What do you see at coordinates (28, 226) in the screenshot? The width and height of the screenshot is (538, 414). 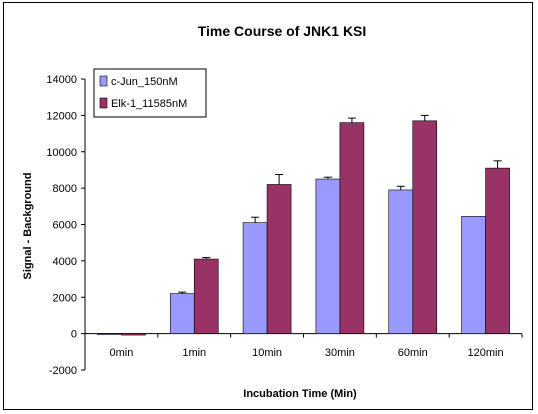 I see `y-axis-title: Signal - Background` at bounding box center [28, 226].